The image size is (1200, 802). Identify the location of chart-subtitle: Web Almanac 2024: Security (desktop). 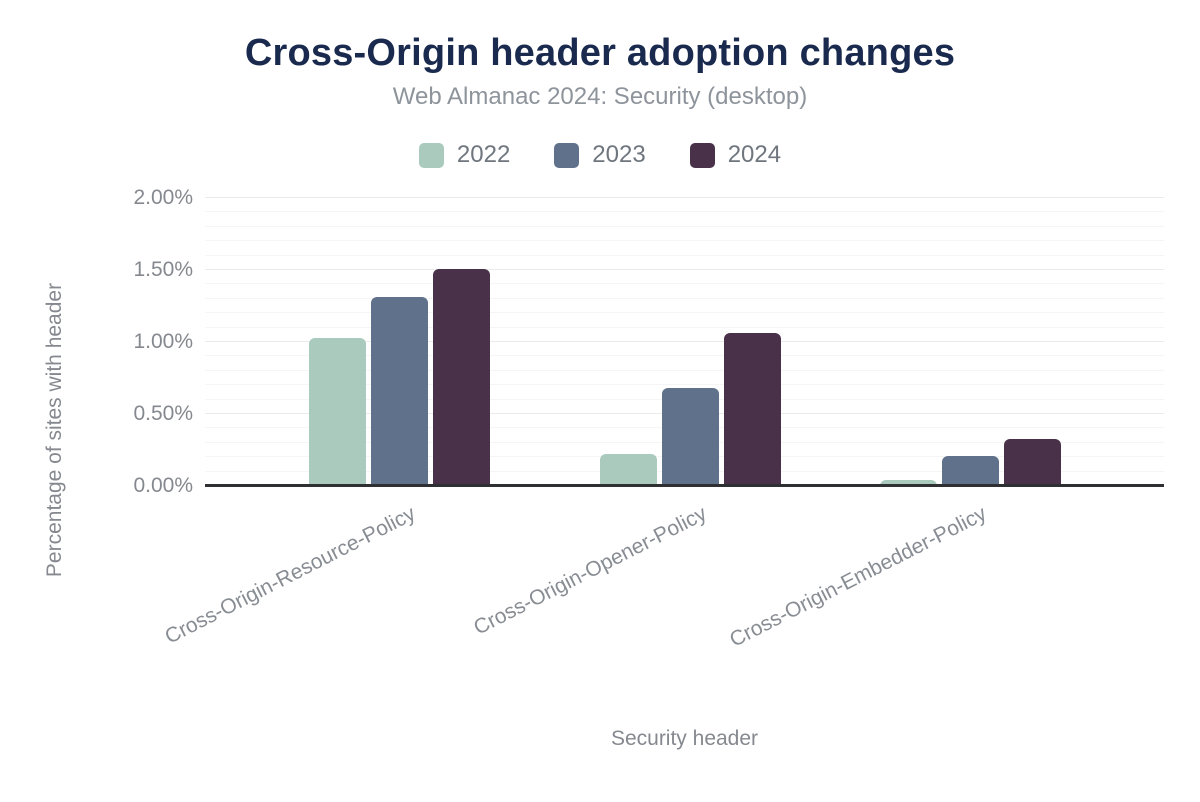
(600, 96).